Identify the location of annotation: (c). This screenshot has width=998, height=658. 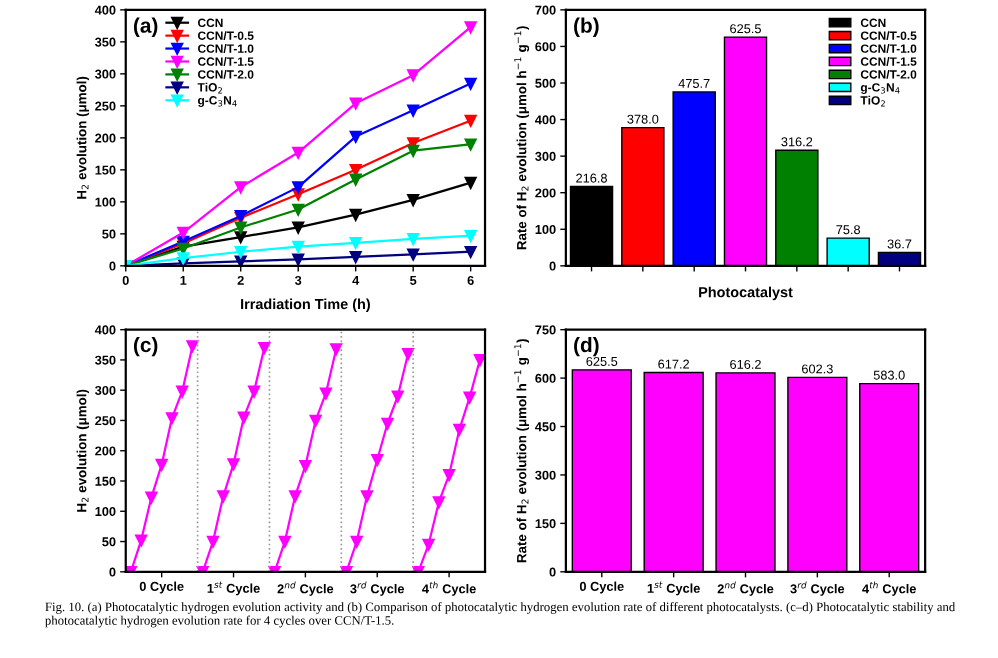
(145, 346).